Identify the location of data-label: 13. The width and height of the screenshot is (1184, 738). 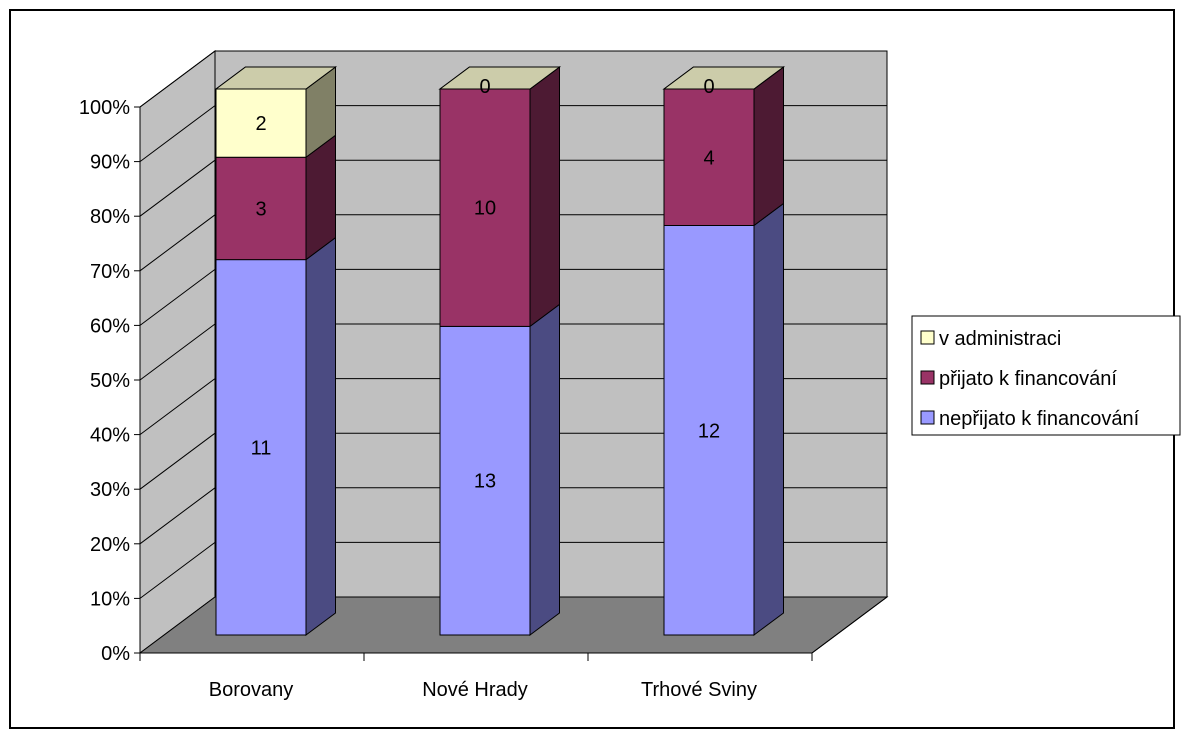
(485, 482).